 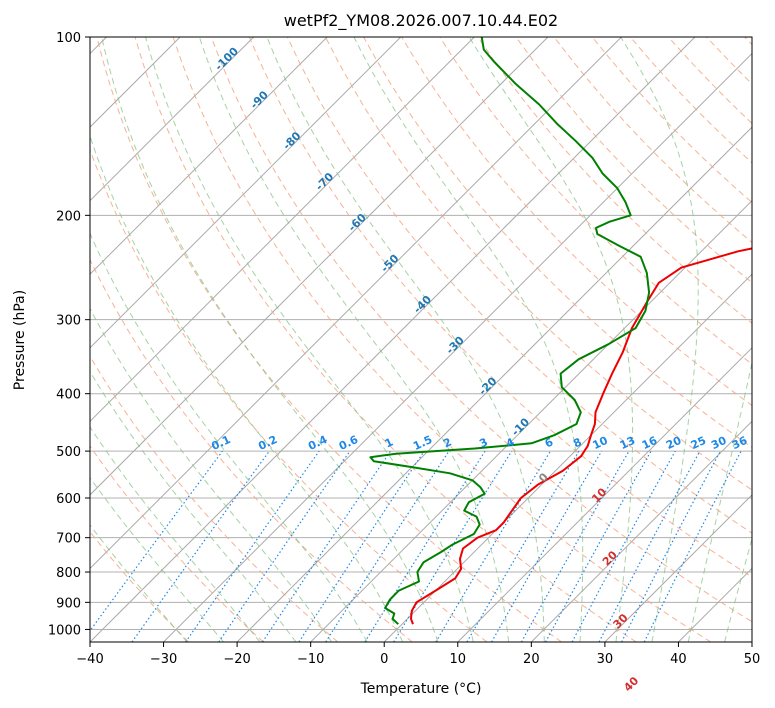 I want to click on mixing-ratio-label: 10, so click(x=600, y=443).